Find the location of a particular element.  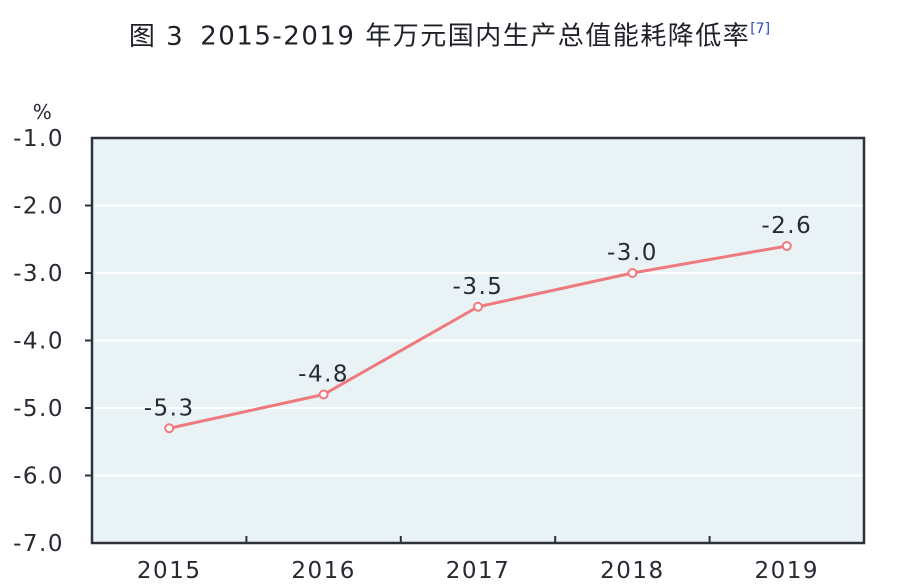

x-tick-label: 2019 is located at coordinates (787, 571).